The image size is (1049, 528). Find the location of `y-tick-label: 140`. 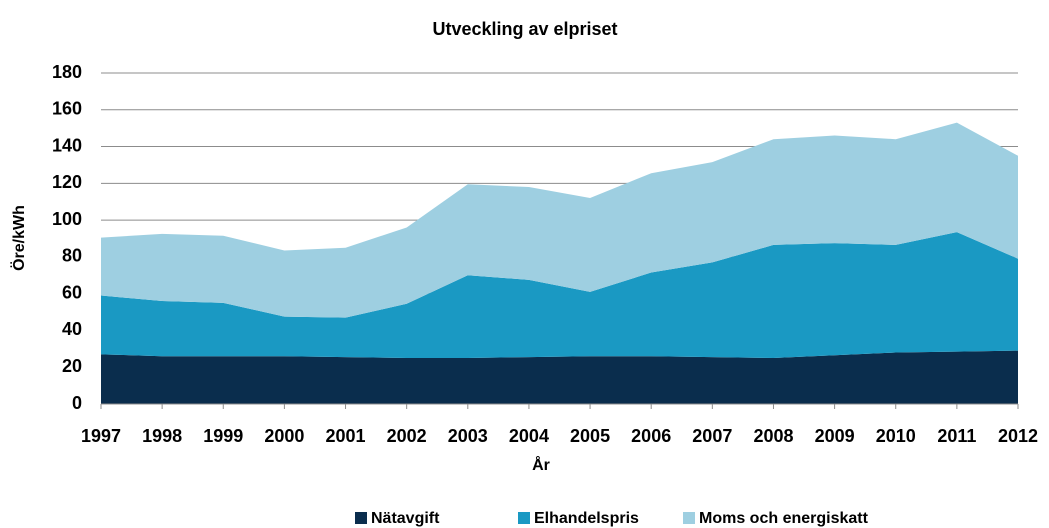

y-tick-label: 140 is located at coordinates (67, 145).